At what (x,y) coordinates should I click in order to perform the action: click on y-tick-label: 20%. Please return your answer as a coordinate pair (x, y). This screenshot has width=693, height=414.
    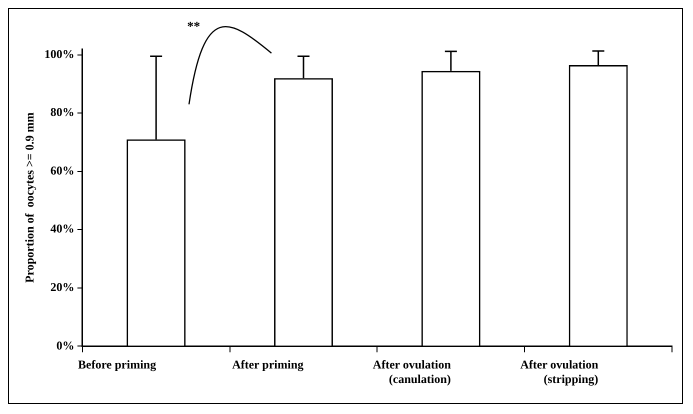
    Looking at the image, I should click on (62, 287).